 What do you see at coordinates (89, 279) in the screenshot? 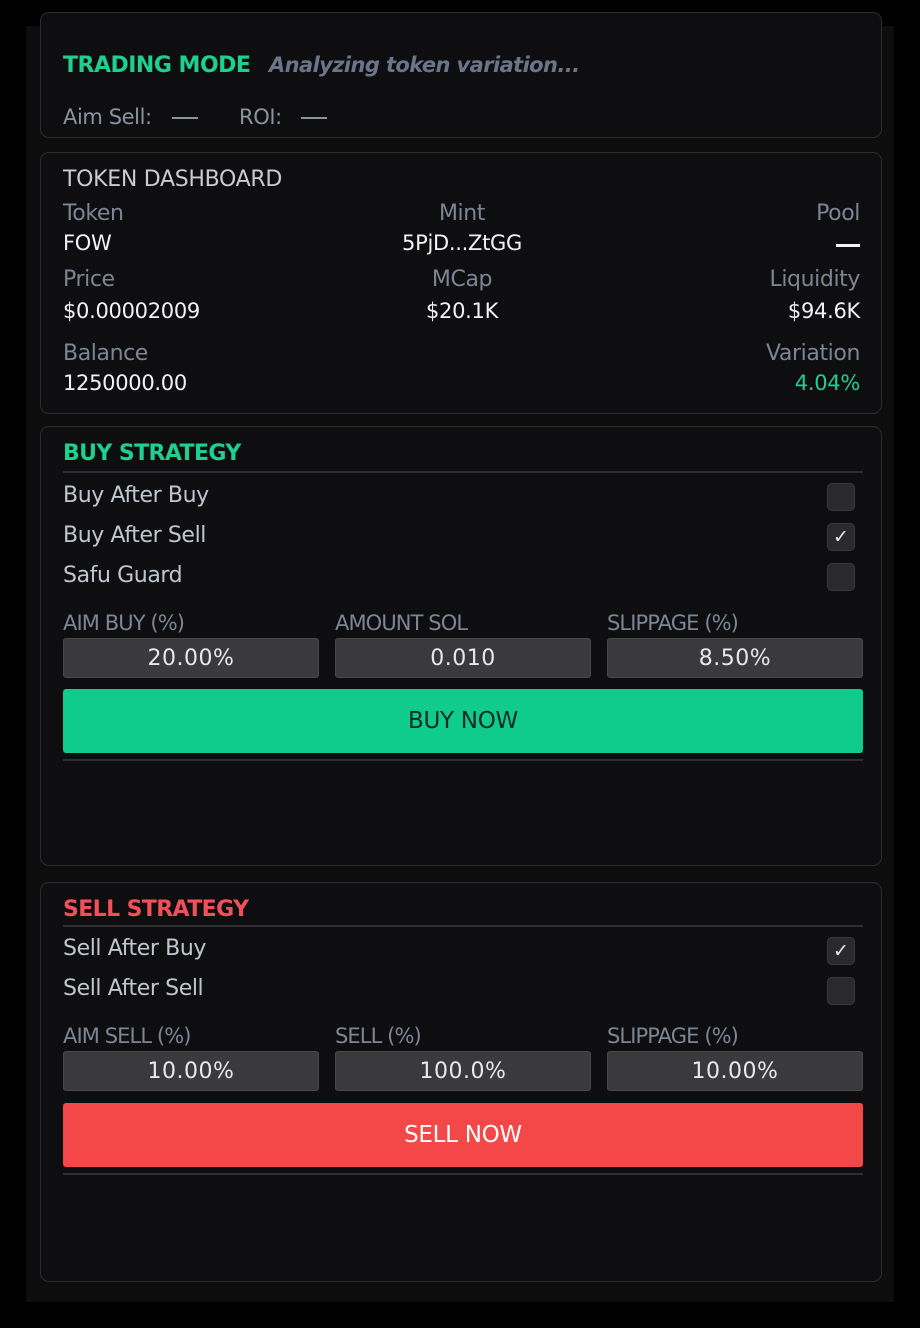
I see `price-label: Price` at bounding box center [89, 279].